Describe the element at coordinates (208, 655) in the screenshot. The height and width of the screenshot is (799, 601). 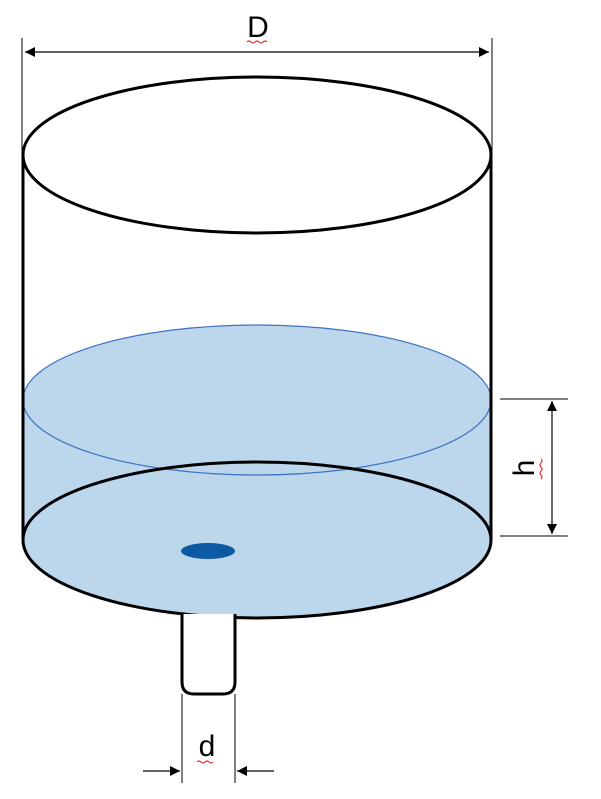
I see `outlet-pipe` at that location.